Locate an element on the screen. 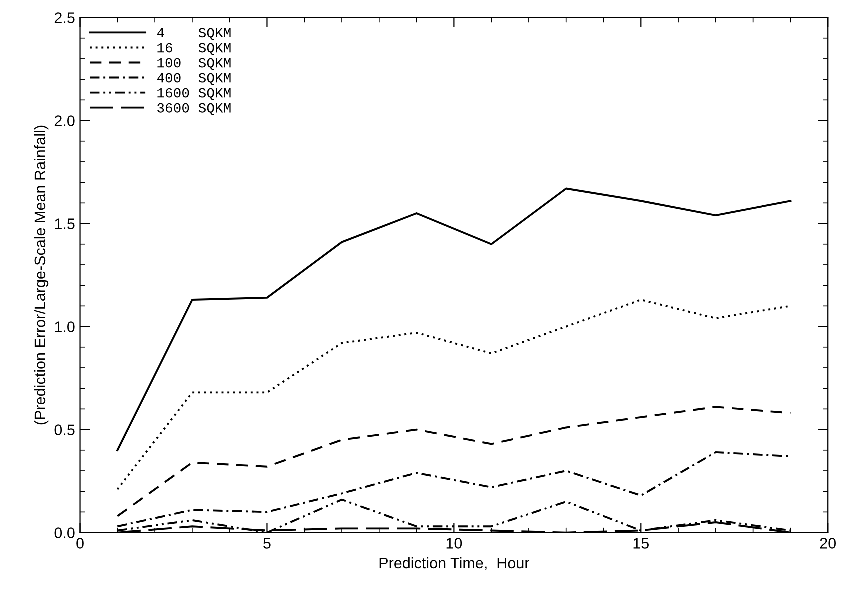 The image size is (845, 592). y-tick-label: 1.5 is located at coordinates (65, 224).